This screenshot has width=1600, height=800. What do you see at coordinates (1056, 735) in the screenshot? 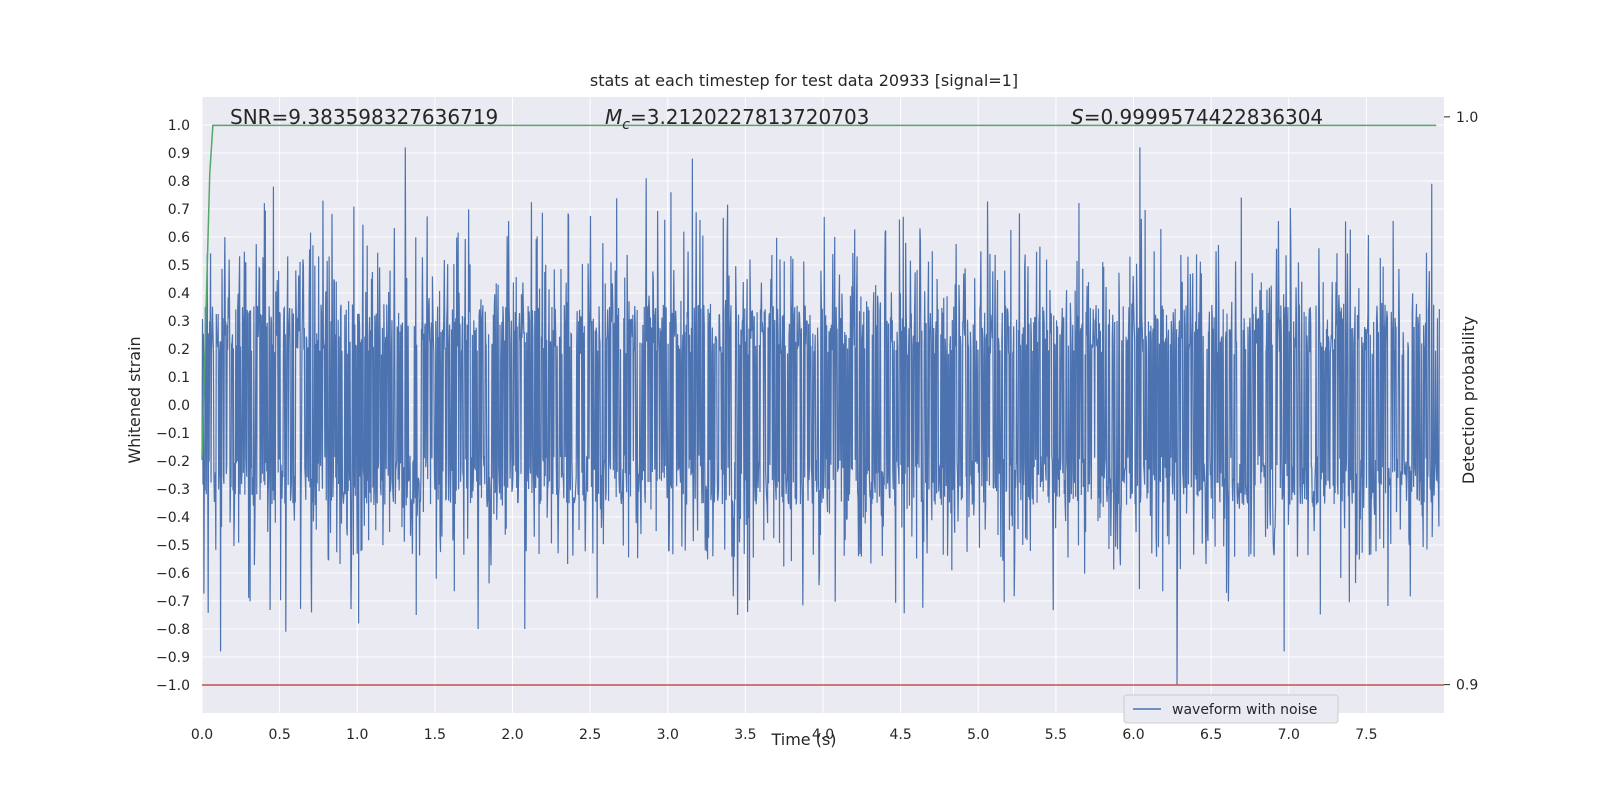
I see `x-tick-label: 5.5` at bounding box center [1056, 735].